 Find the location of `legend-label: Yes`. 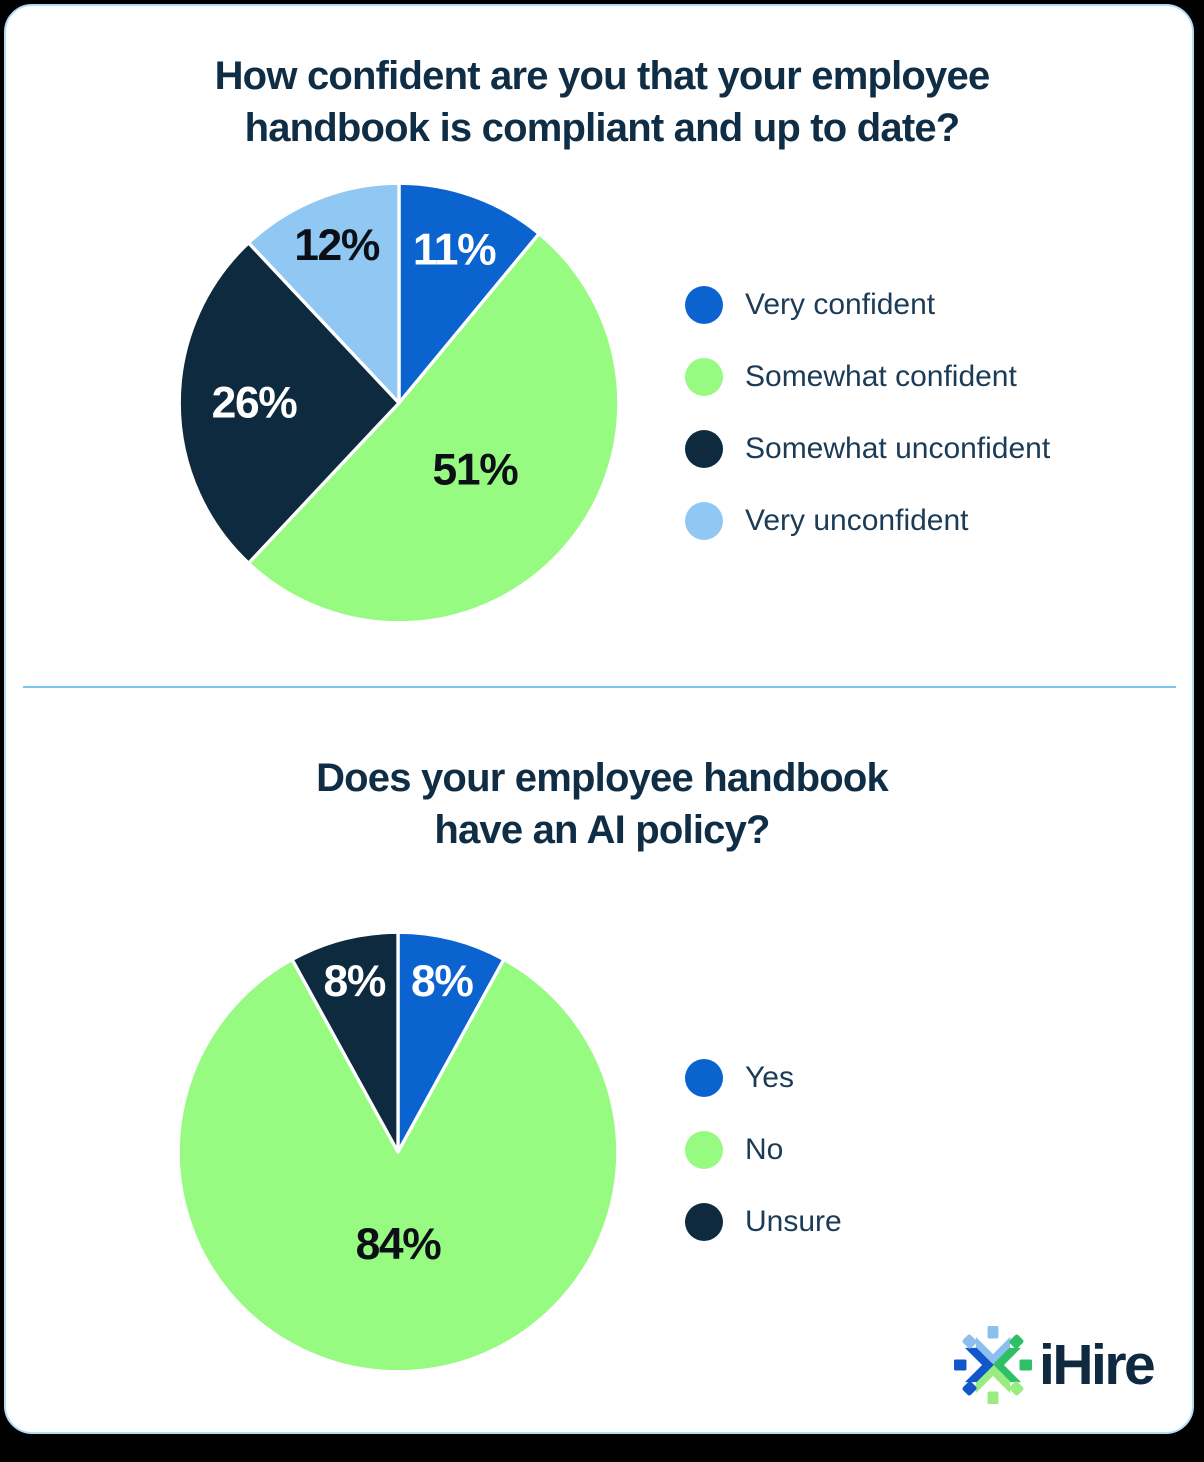

legend-label: Yes is located at coordinates (769, 1077).